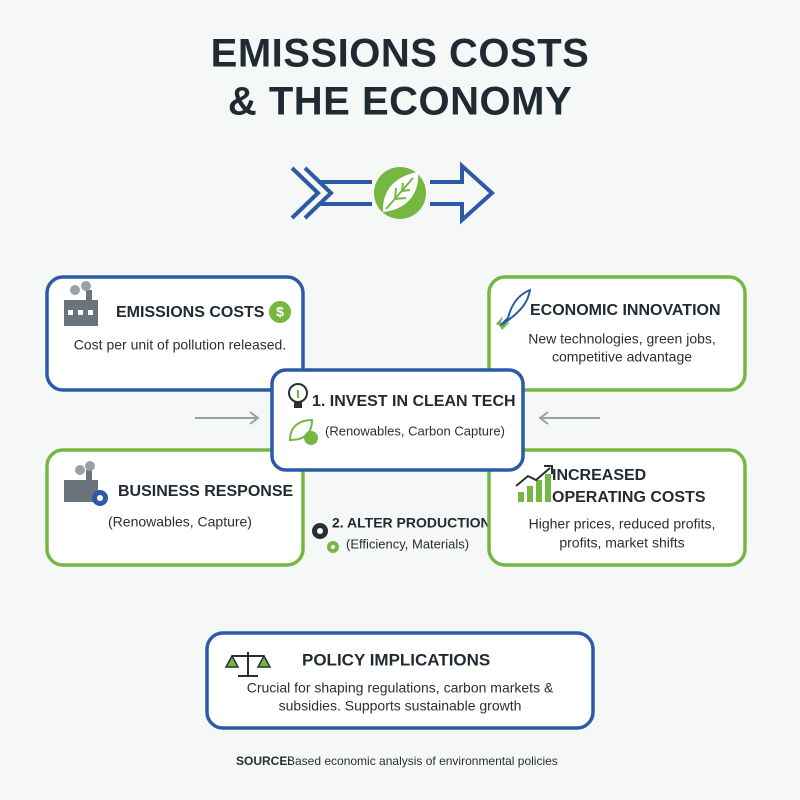 Image resolution: width=800 pixels, height=800 pixels. I want to click on gears-icon, so click(325, 538).